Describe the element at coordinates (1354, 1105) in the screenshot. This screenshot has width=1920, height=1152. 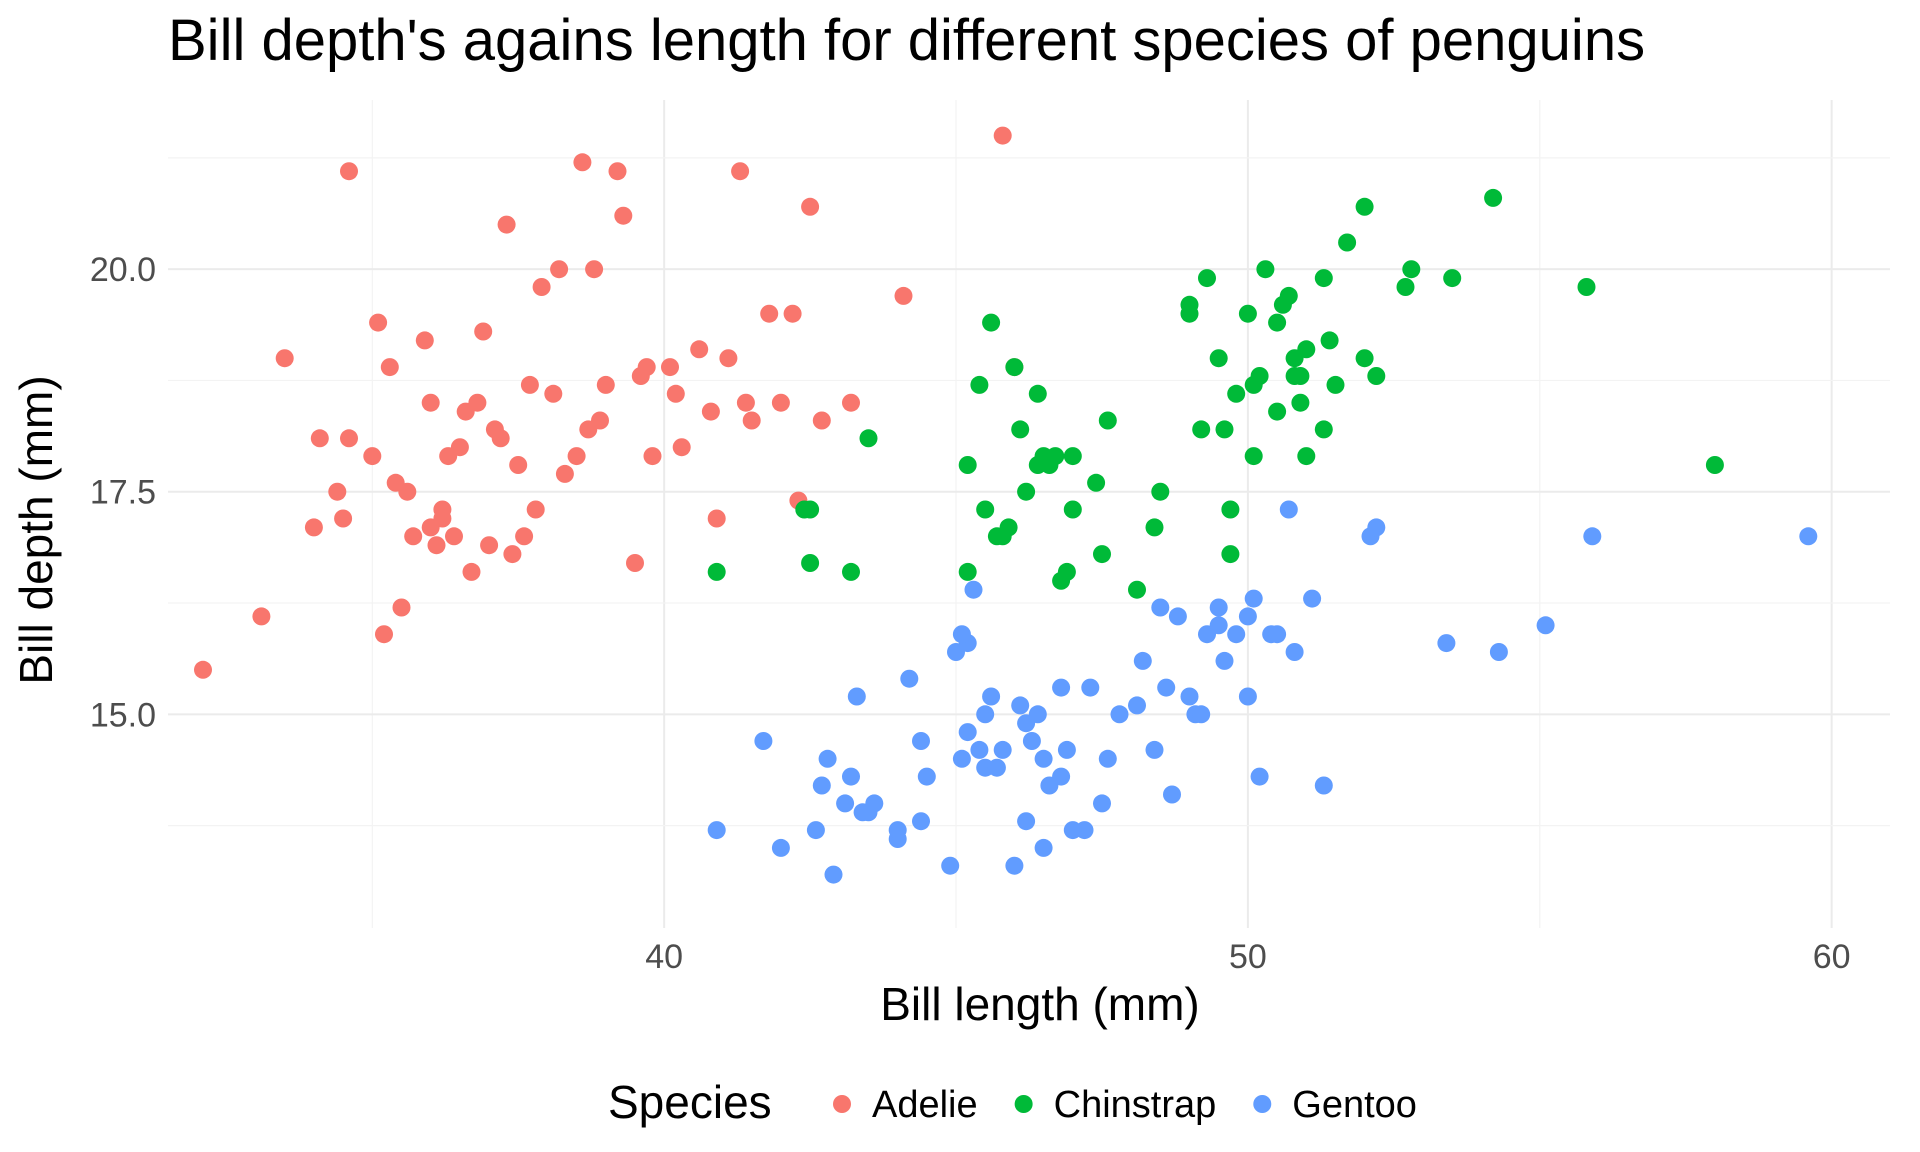
I see `legend-label: Gentoo` at that location.